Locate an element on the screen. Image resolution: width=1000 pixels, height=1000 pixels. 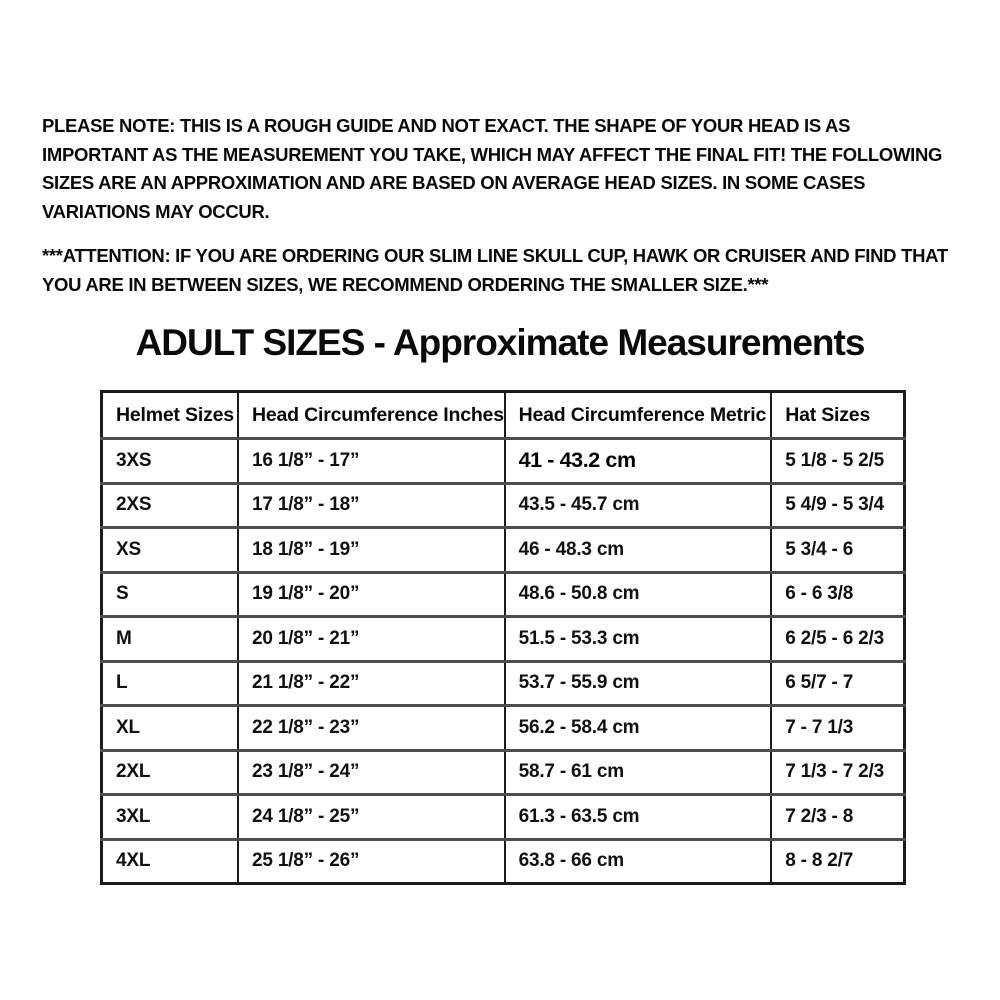
metric-cell: 46 - 48.3 cm is located at coordinates (637, 549).